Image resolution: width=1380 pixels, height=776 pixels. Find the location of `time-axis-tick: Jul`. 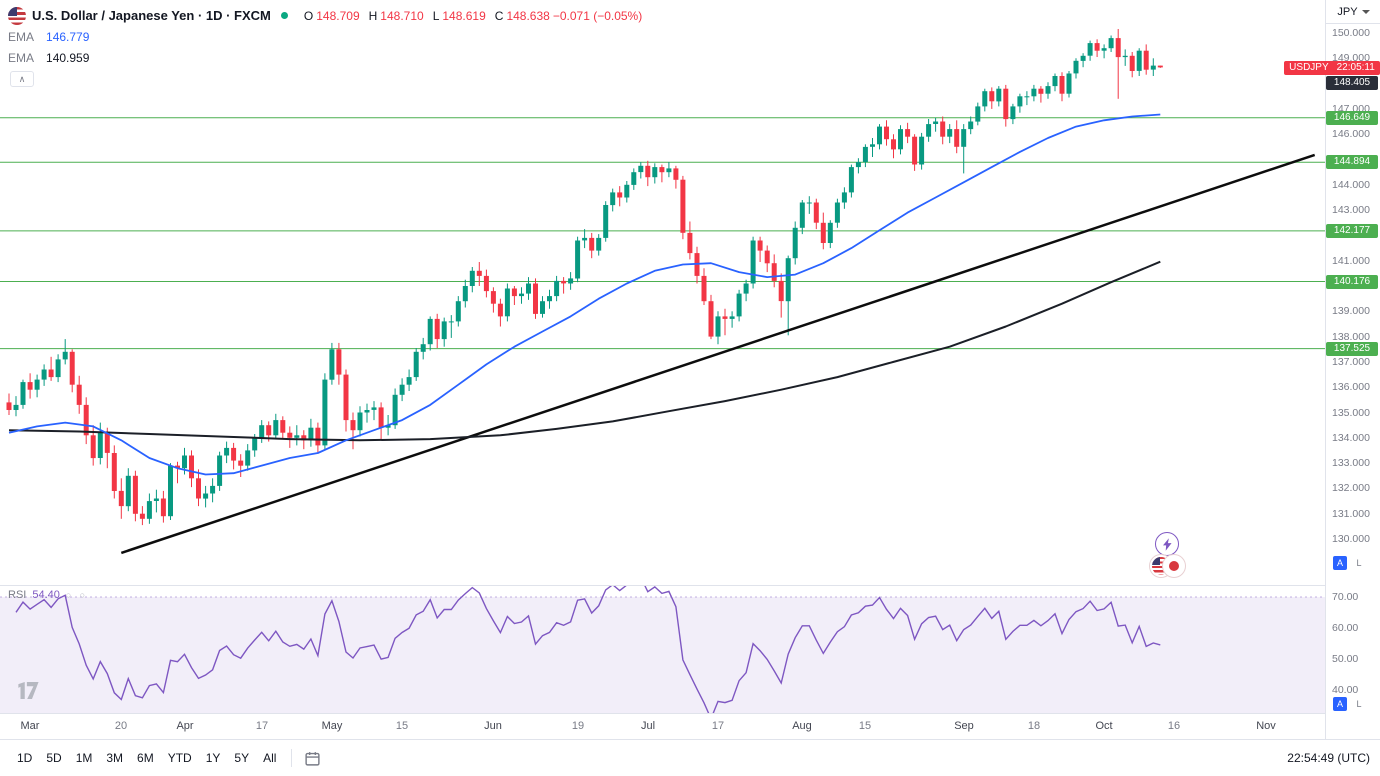

time-axis-tick: Jul is located at coordinates (648, 726).